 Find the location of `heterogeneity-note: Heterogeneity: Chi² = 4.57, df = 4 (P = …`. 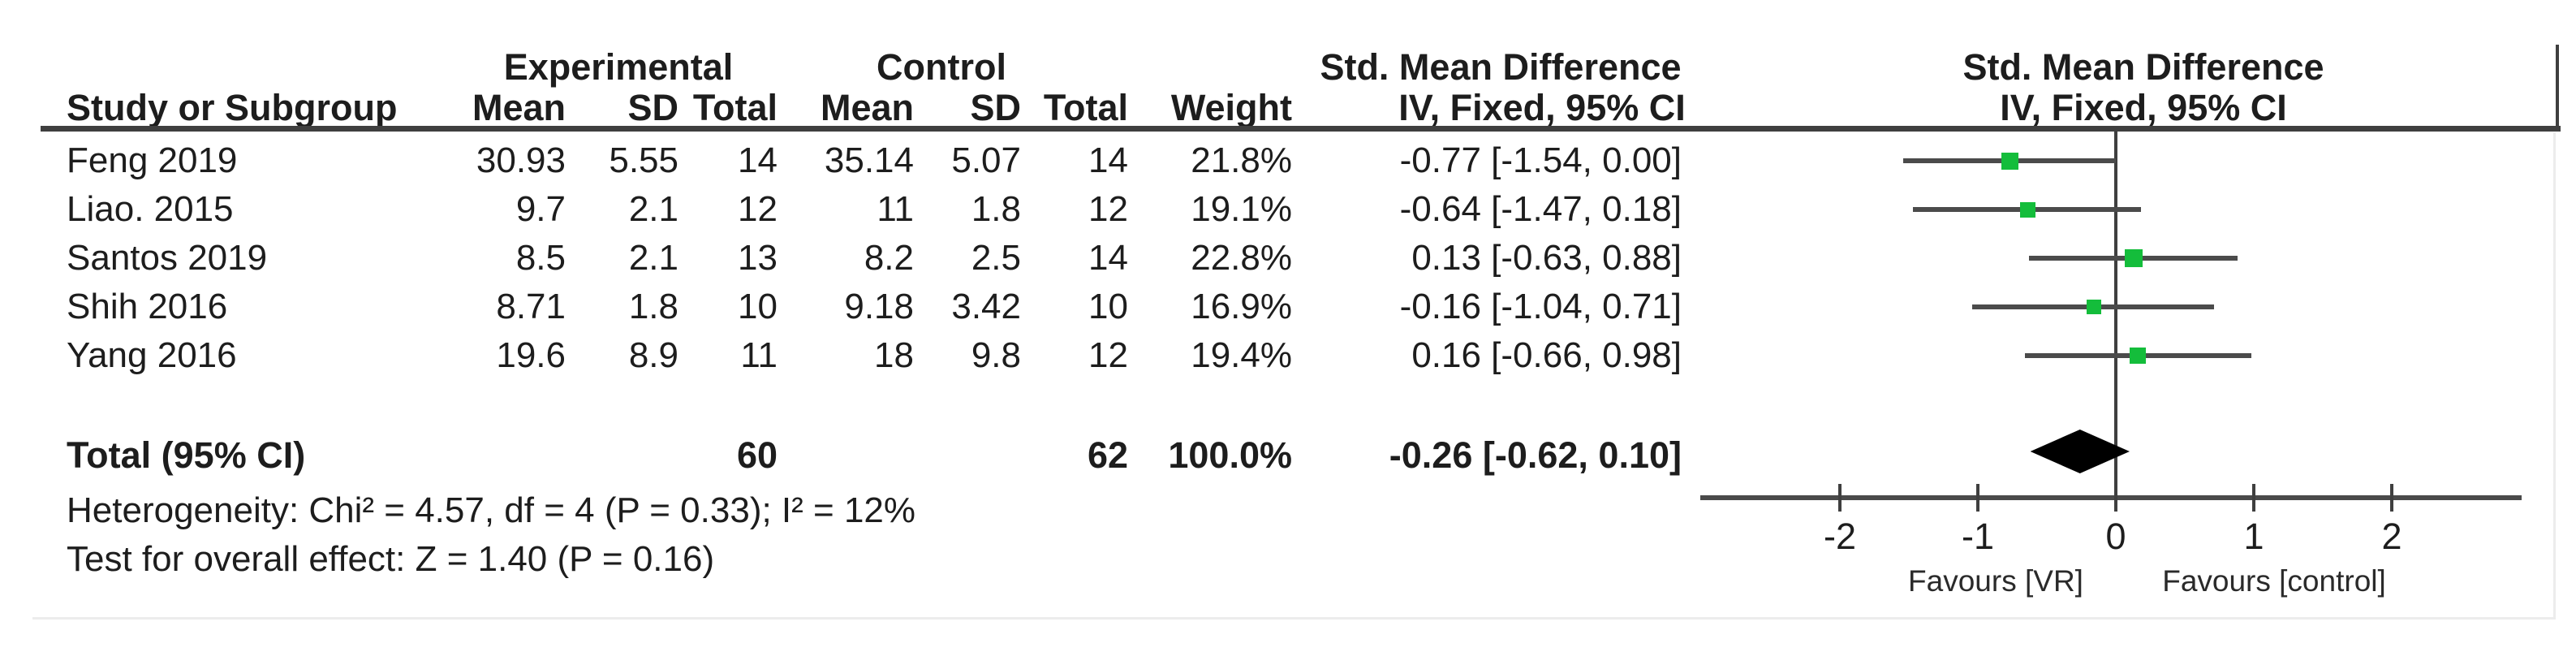

heterogeneity-note: Heterogeneity: Chi² = 4.57, df = 4 (P = … is located at coordinates (492, 510).